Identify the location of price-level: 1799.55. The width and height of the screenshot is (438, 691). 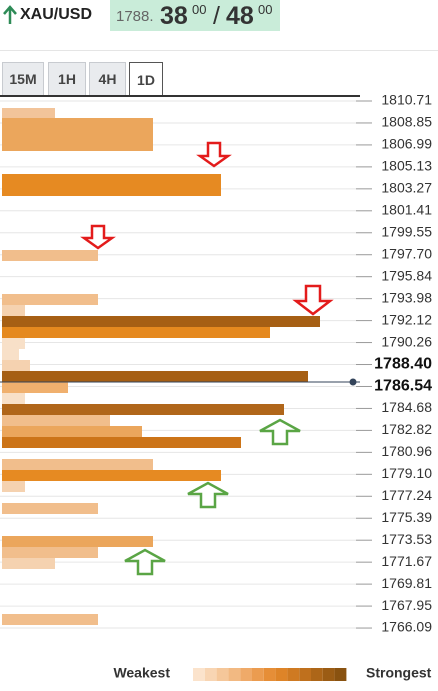
(406, 231).